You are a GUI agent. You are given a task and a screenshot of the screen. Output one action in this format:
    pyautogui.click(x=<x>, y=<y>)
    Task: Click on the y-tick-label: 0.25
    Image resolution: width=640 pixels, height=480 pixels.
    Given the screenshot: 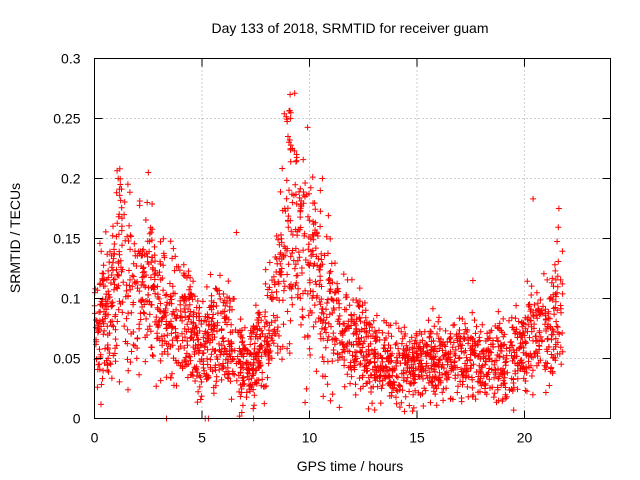 What is the action you would take?
    pyautogui.click(x=66, y=119)
    